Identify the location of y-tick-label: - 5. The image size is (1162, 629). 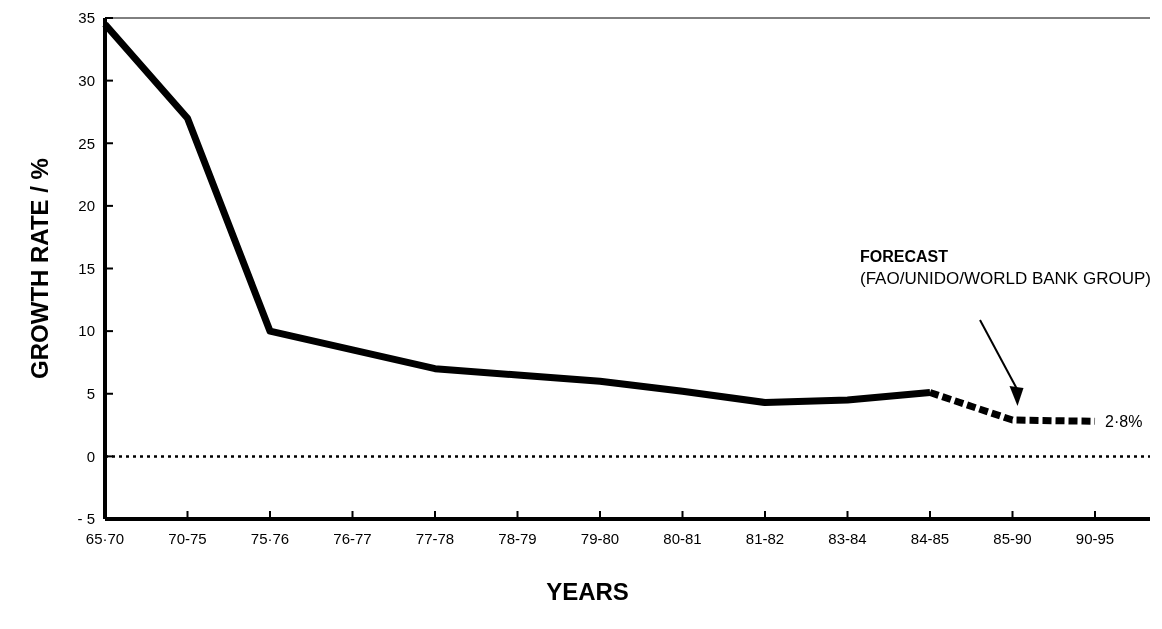
(86, 519).